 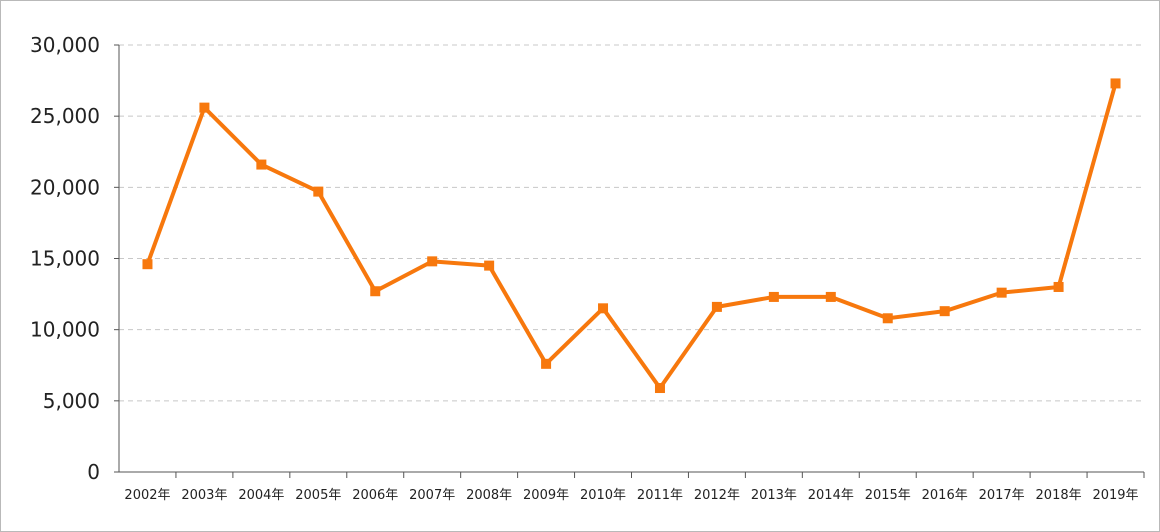 I want to click on x-tick-label: 2014年, so click(x=831, y=495).